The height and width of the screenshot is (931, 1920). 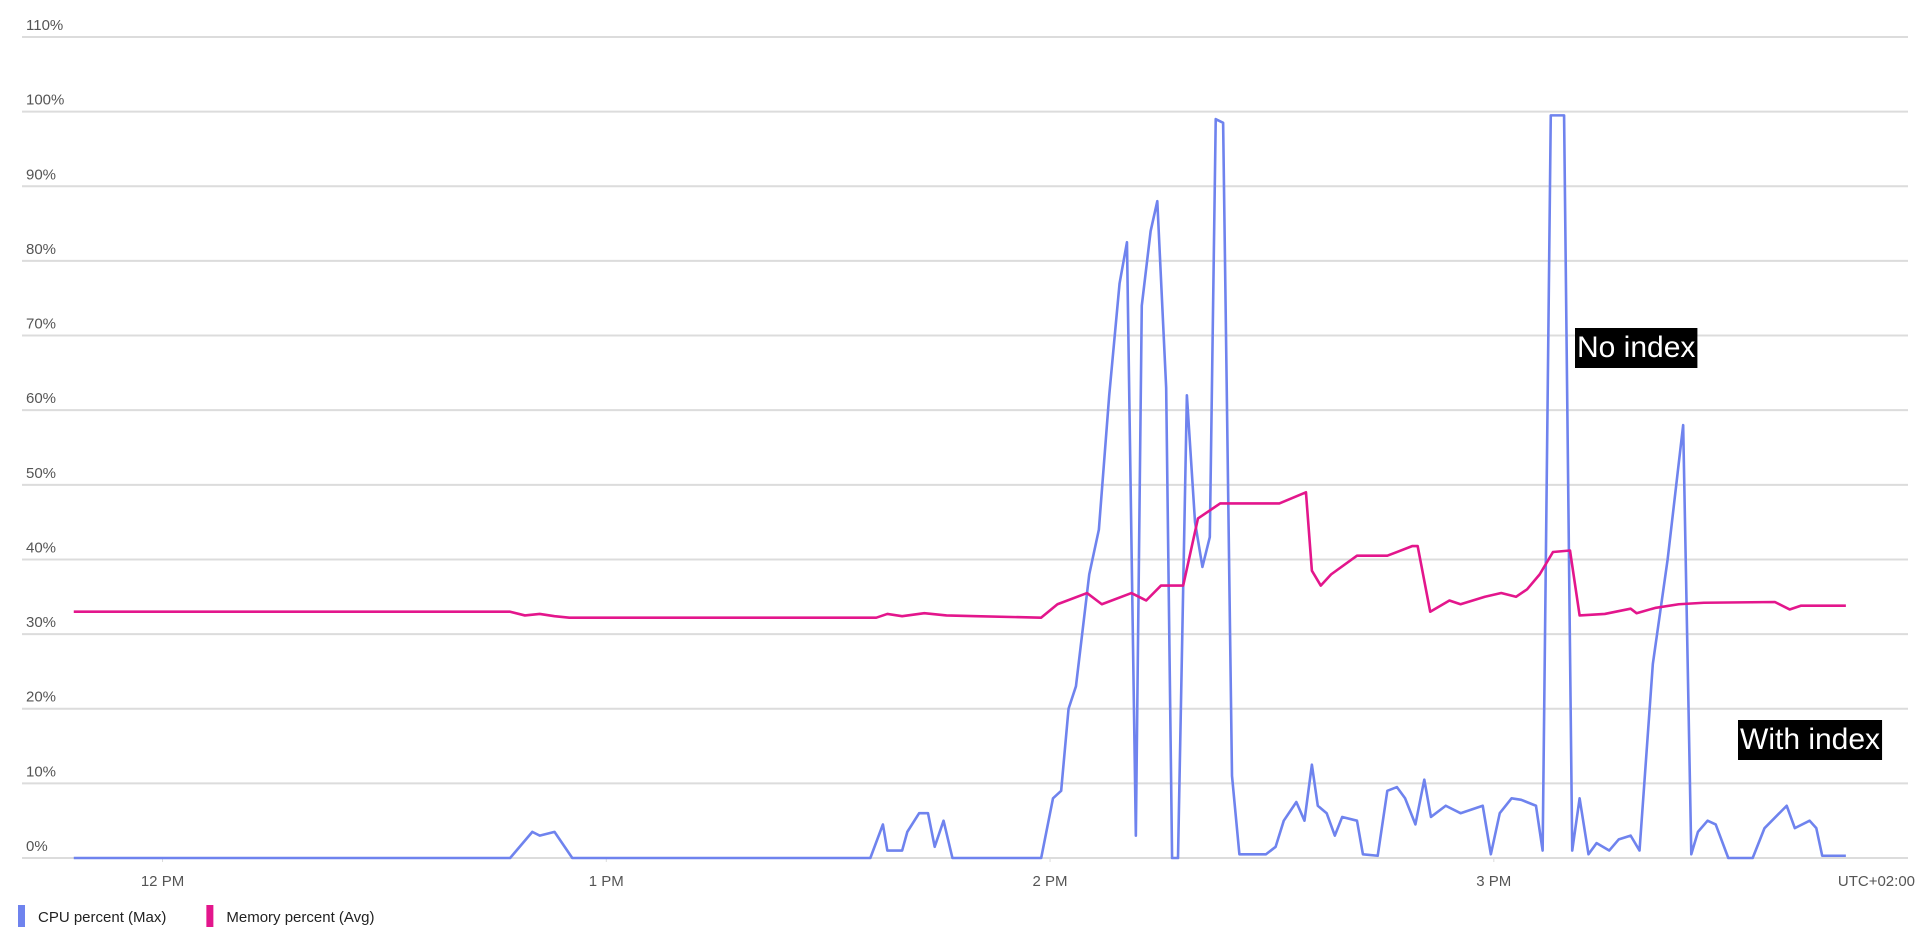 I want to click on annotation-text: With index, so click(x=1810, y=739).